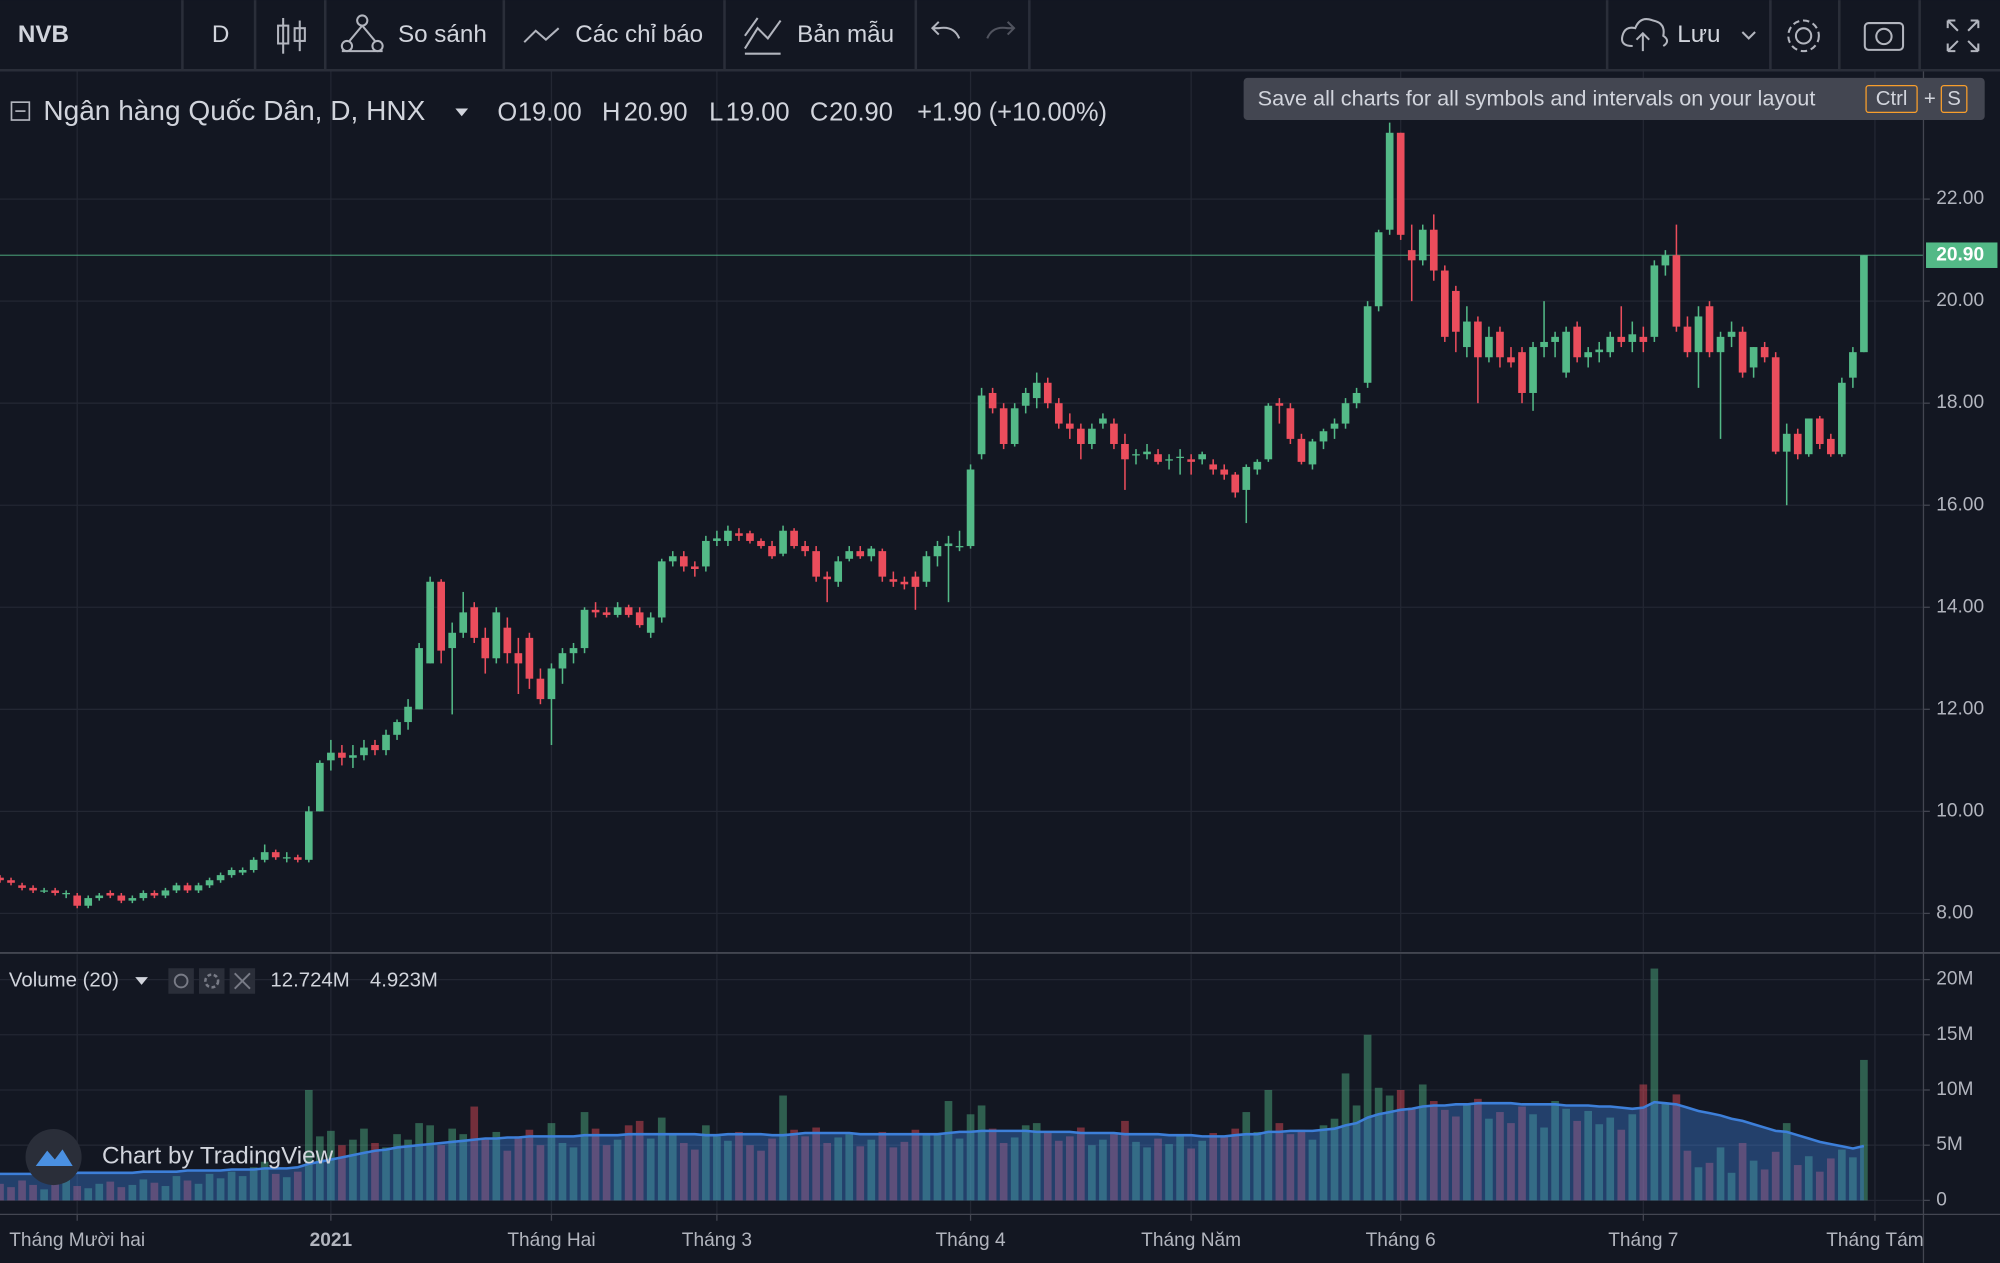 This screenshot has height=1263, width=2000. Describe the element at coordinates (507, 112) in the screenshot. I see `legend-key: O` at that location.